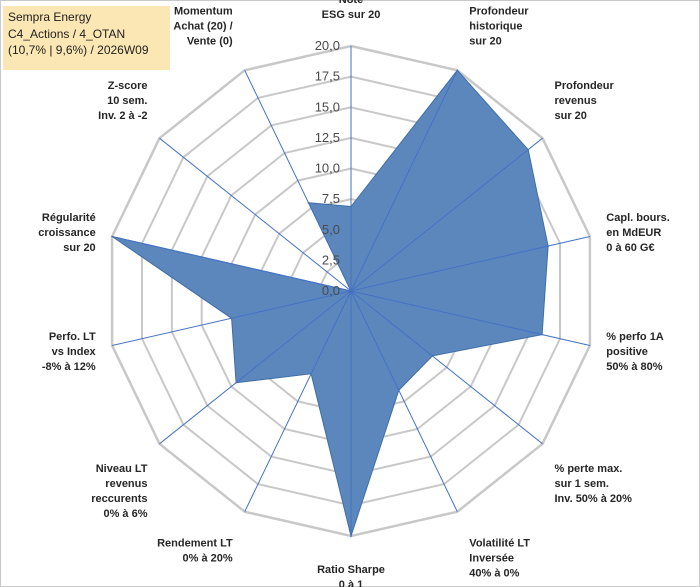 The image size is (700, 587). I want to click on r-tick-label: 12,5, so click(327, 137).